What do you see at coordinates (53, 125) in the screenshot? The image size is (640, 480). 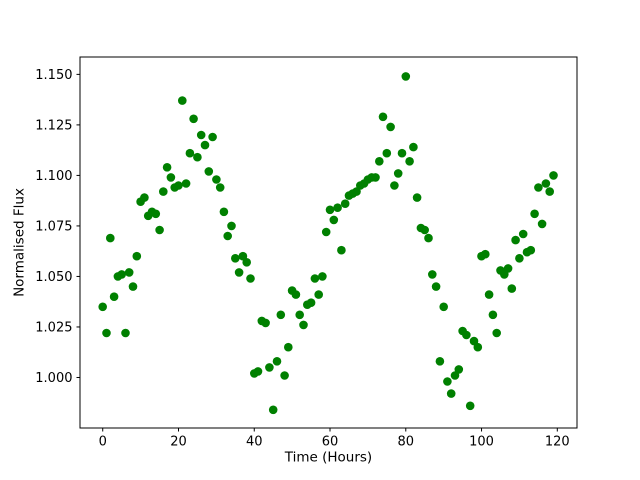 I see `y-tick-label: 1.125` at bounding box center [53, 125].